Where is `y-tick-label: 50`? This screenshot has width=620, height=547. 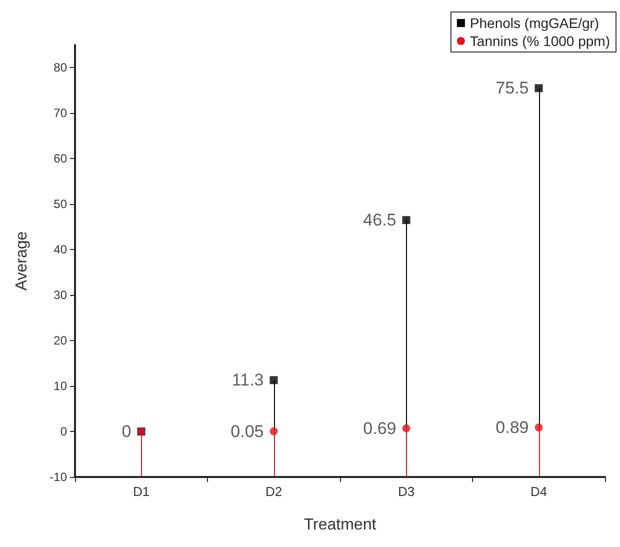 y-tick-label: 50 is located at coordinates (61, 204).